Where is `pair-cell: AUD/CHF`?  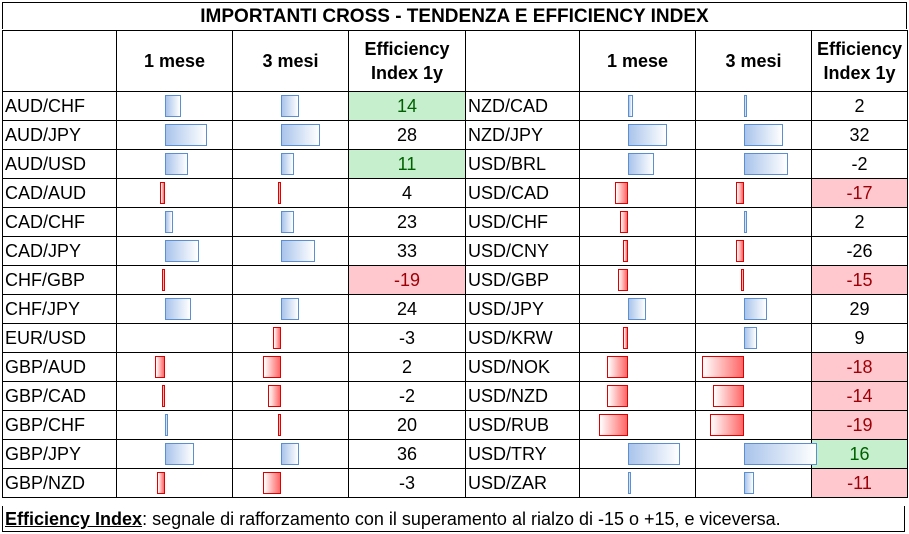 pair-cell: AUD/CHF is located at coordinates (59, 106).